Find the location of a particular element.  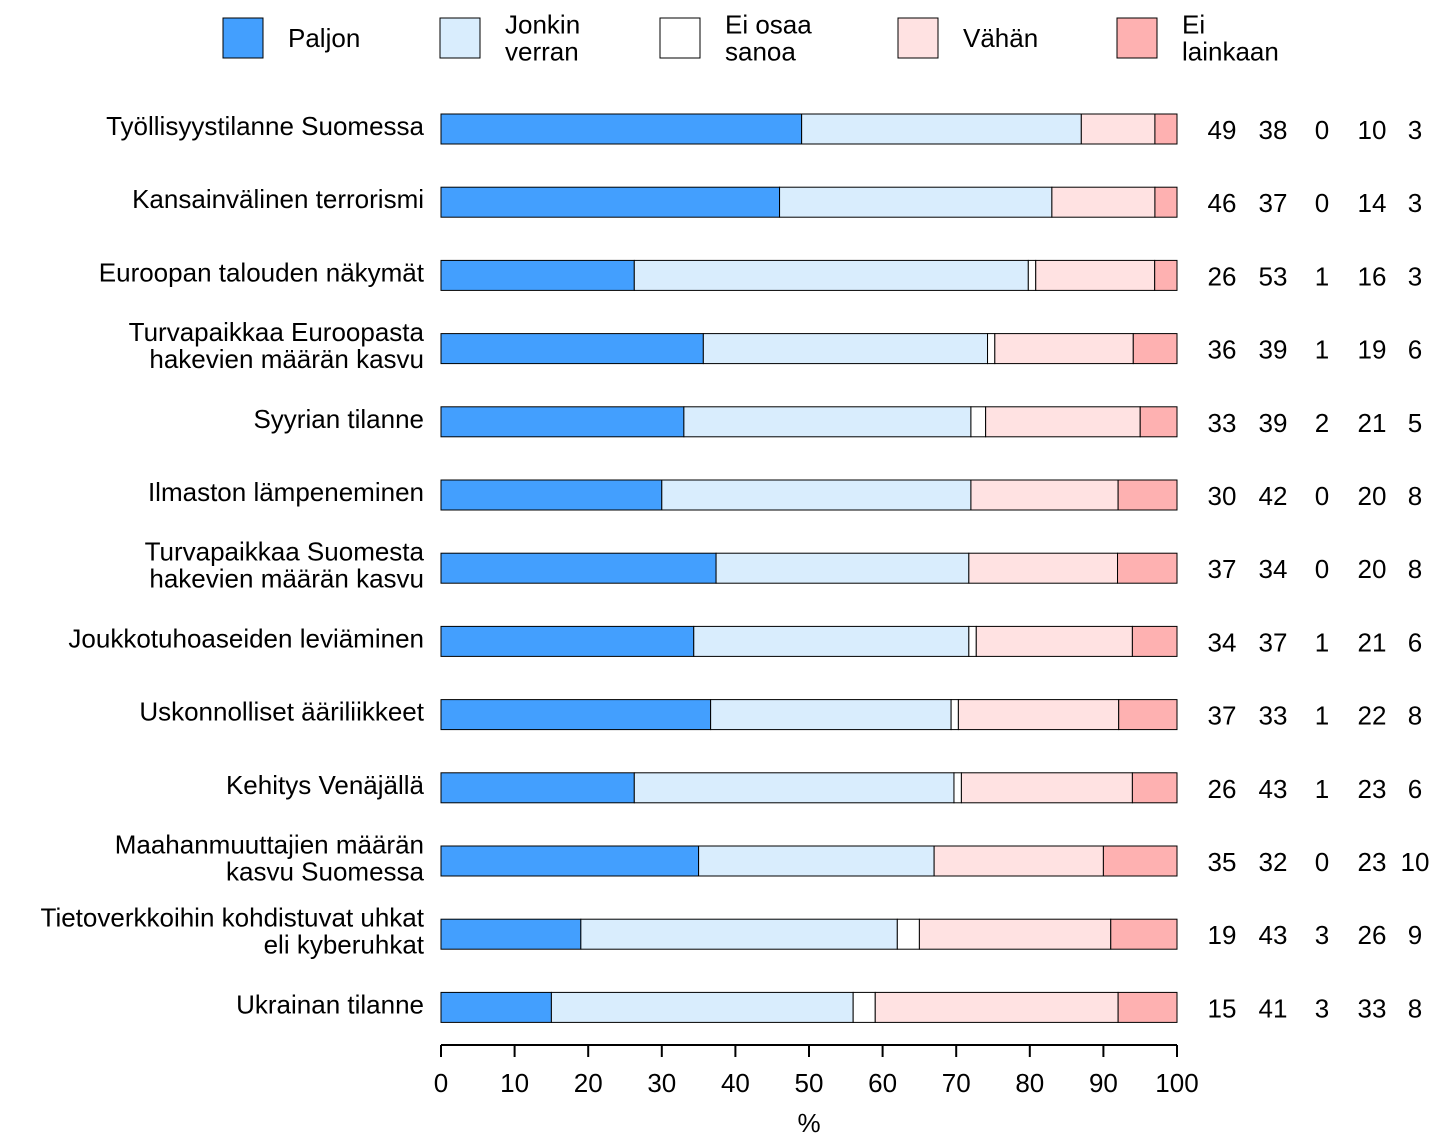

x-axis: 0 10 20 30 40 50 60 70 80 90 100% is located at coordinates (816, 1088).